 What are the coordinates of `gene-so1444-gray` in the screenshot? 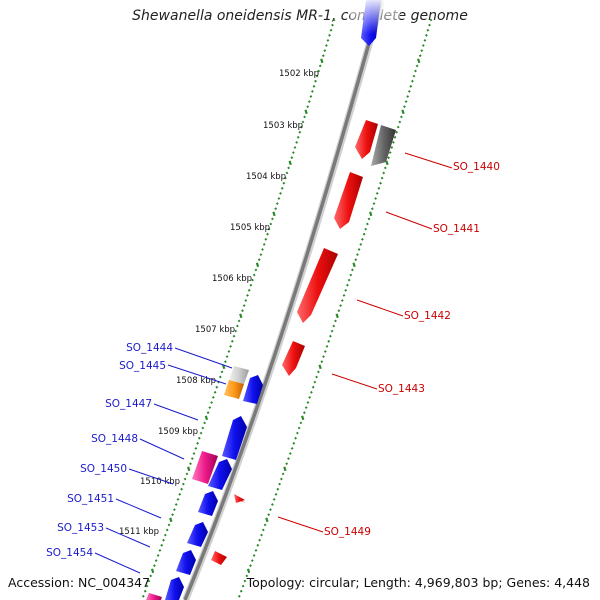 It's located at (239, 375).